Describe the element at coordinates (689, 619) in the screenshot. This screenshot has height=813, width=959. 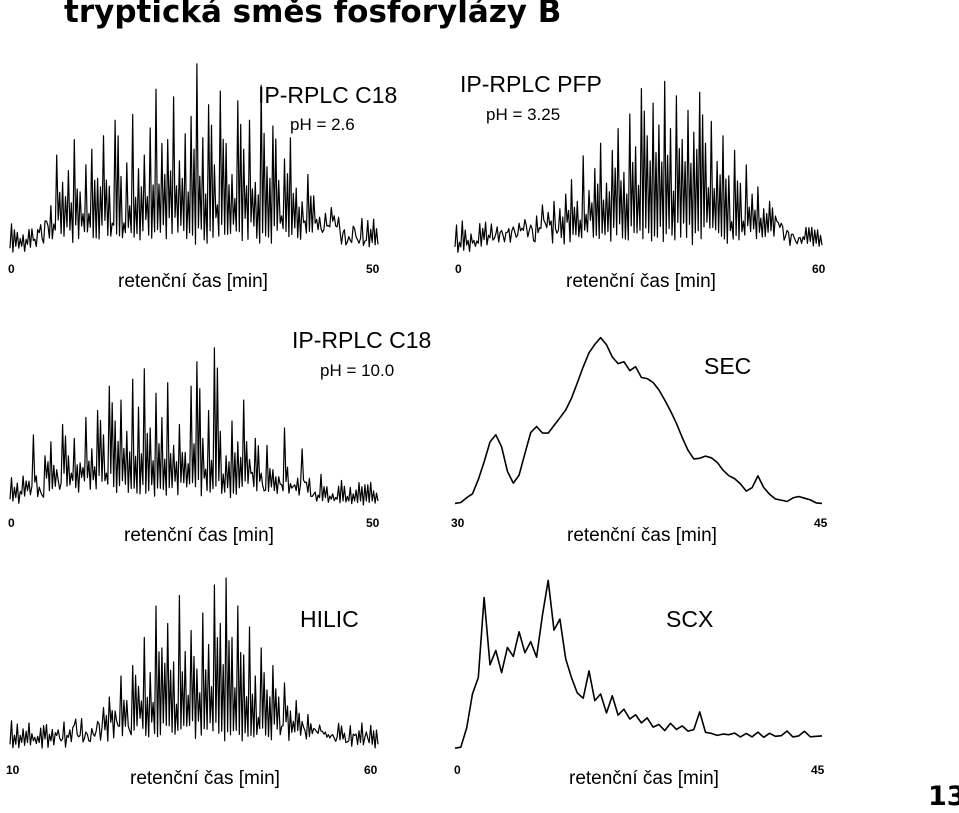
I see `chart-title: SCX` at that location.